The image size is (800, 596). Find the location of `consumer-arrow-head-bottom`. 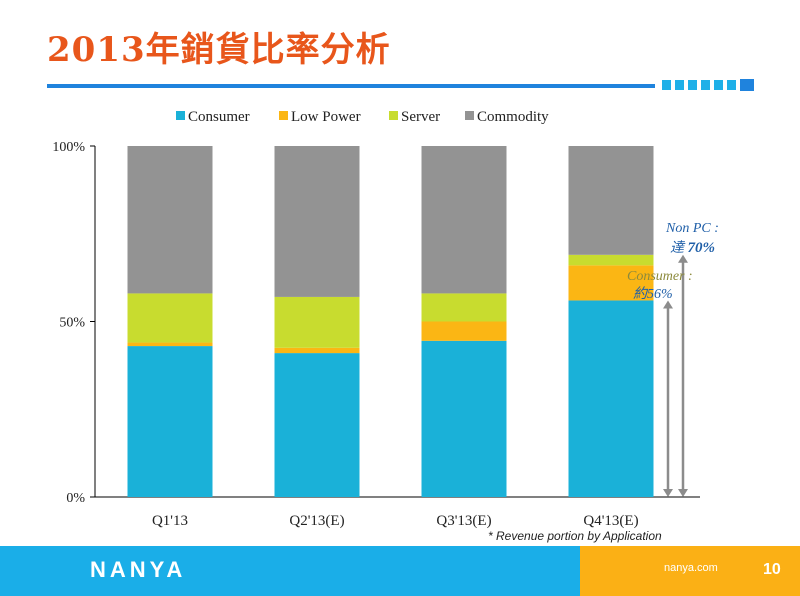

consumer-arrow-head-bottom is located at coordinates (668, 493).